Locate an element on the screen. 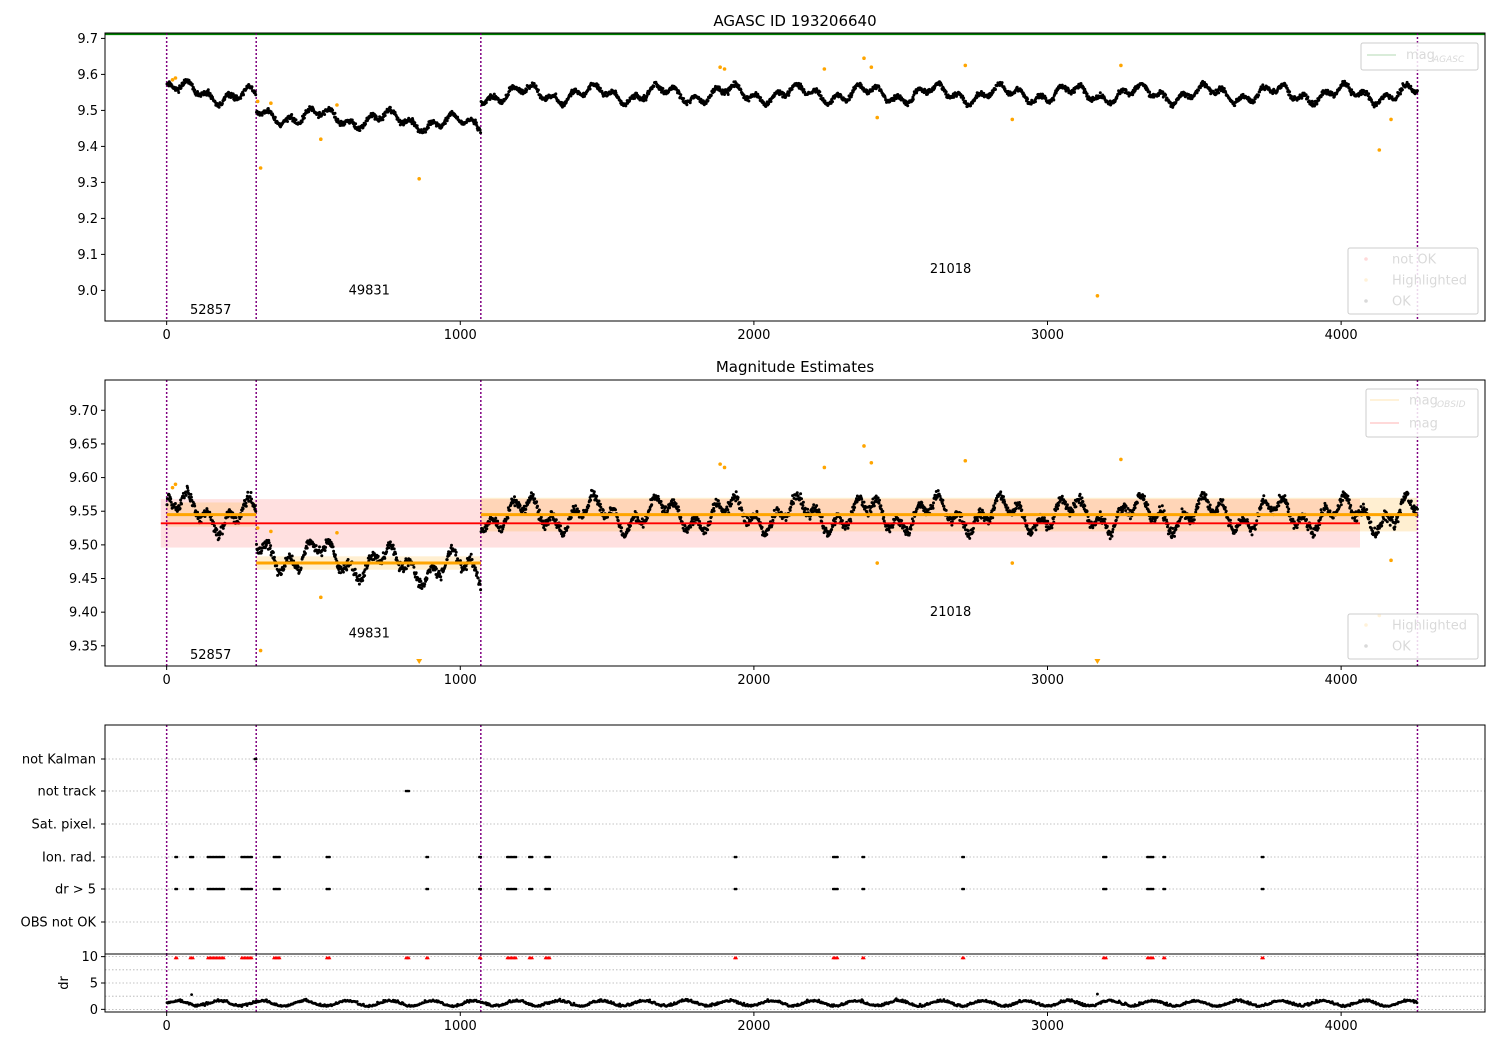 This screenshot has width=1500, height=1050. legend-upper-box is located at coordinates (1419, 56).